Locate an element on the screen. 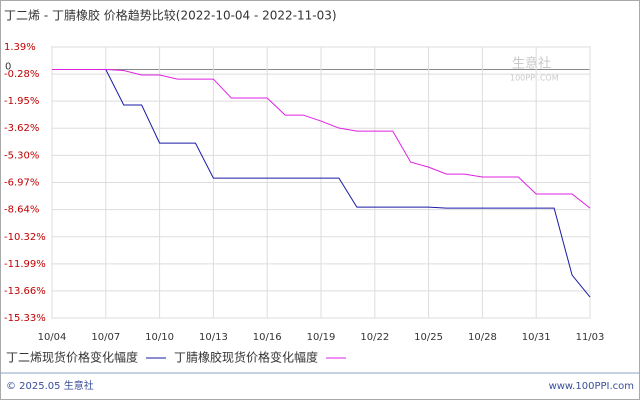 Image resolution: width=640 pixels, height=400 pixels. watermark: 生意社 is located at coordinates (531, 64).